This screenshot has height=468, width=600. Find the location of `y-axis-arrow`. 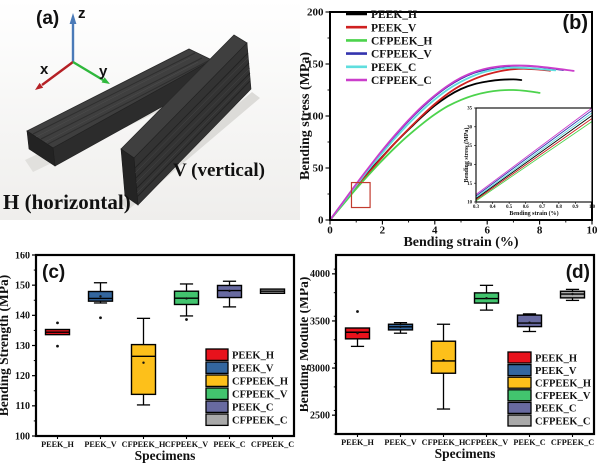

y-axis-arrow is located at coordinates (88, 71).